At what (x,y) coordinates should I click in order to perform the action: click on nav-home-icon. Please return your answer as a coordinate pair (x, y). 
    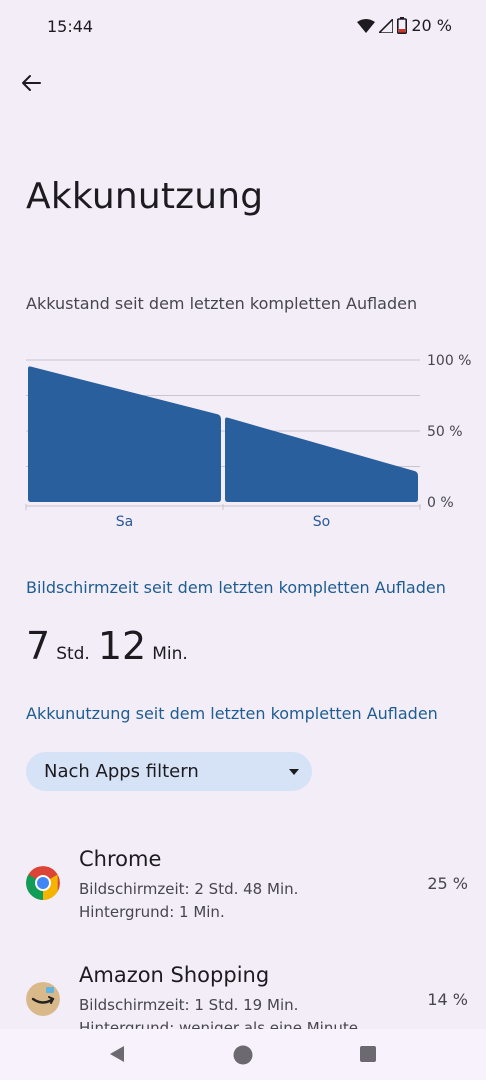
    Looking at the image, I should click on (243, 1055).